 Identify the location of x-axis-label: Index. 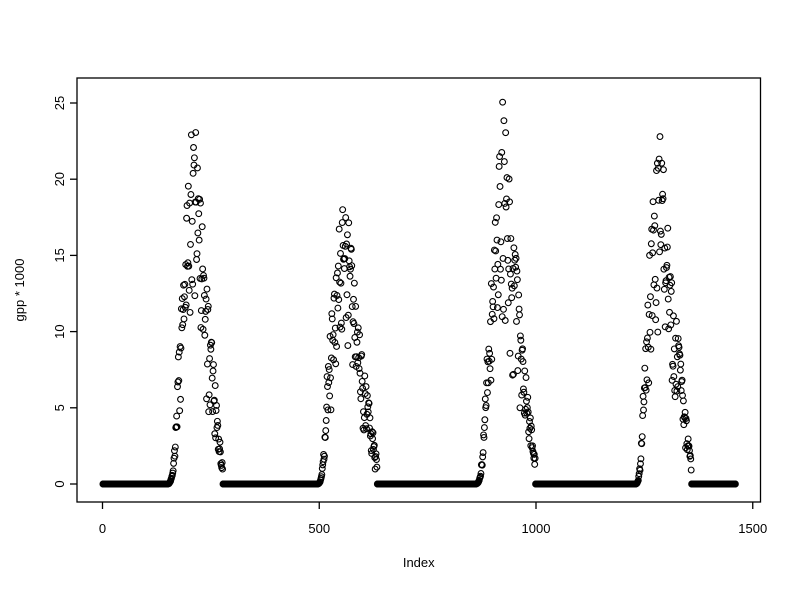
(419, 562).